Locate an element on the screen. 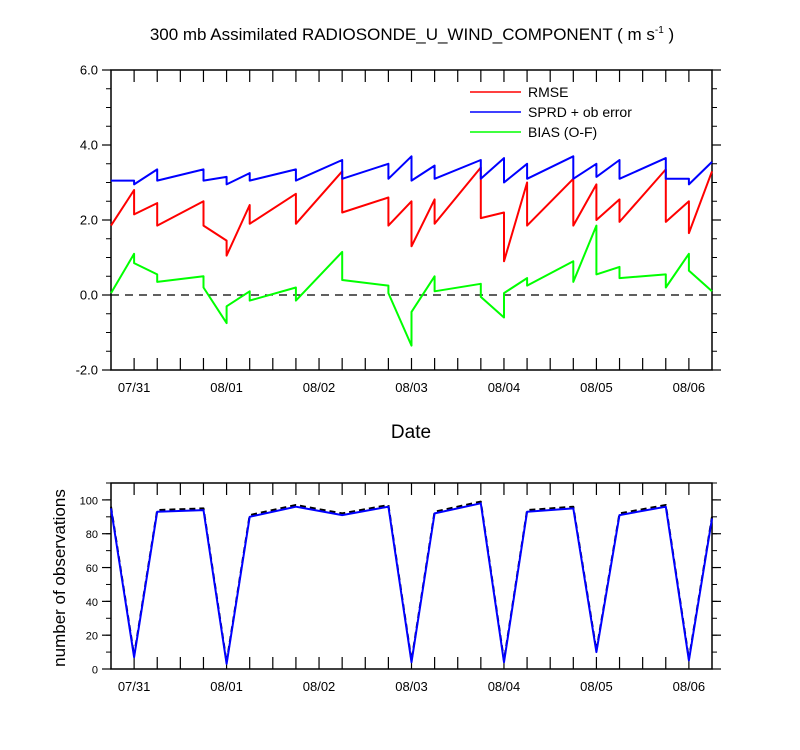 This screenshot has height=750, width=800. series-line-bias-o-f is located at coordinates (411, 285).